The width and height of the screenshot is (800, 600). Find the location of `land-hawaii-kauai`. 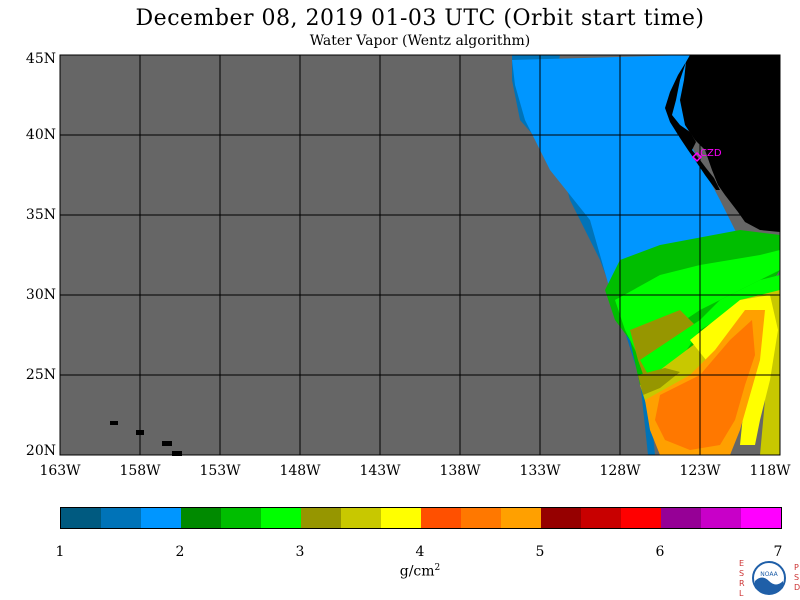

land-hawaii-kauai is located at coordinates (114, 423).